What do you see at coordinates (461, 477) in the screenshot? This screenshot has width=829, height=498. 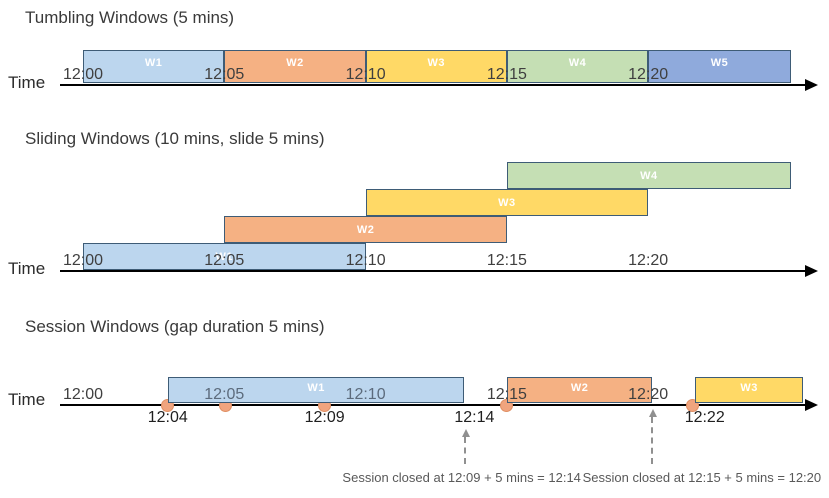 I see `session-annotation-text: Session closed at 12:09 + 5 mins = 12:14` at bounding box center [461, 477].